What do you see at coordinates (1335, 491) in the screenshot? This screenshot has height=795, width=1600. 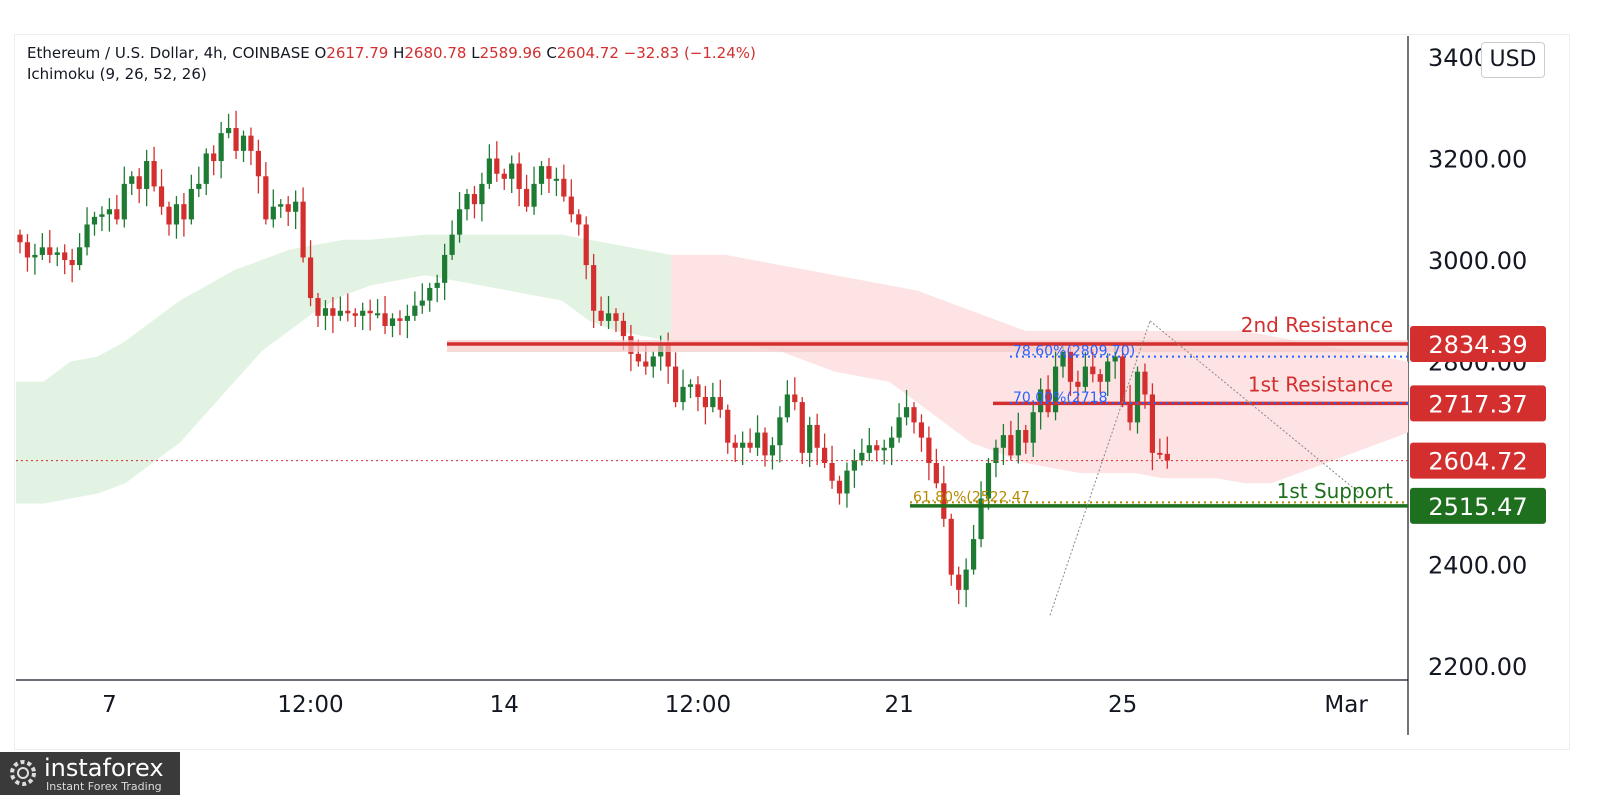 I see `support-1-label: 1st Support` at bounding box center [1335, 491].